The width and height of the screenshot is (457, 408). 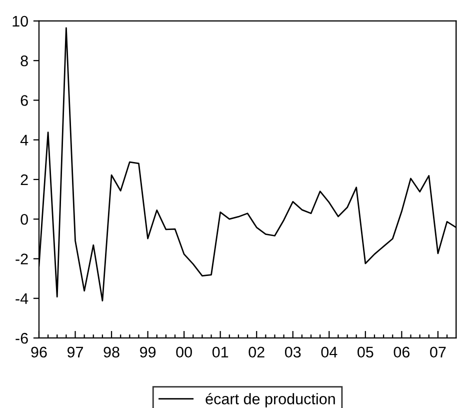 I want to click on y-tick-label: -4, so click(x=22, y=298).